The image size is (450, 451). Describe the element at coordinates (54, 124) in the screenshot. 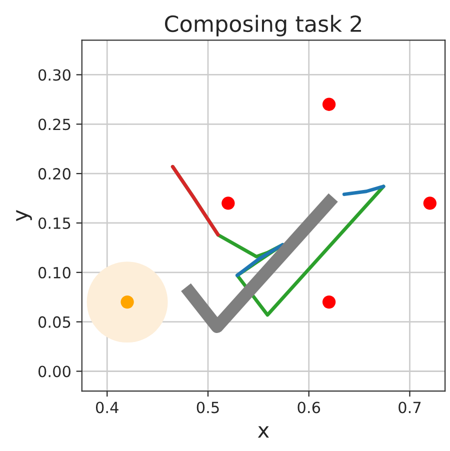

I see `y-tick-label: 0.25` at that location.